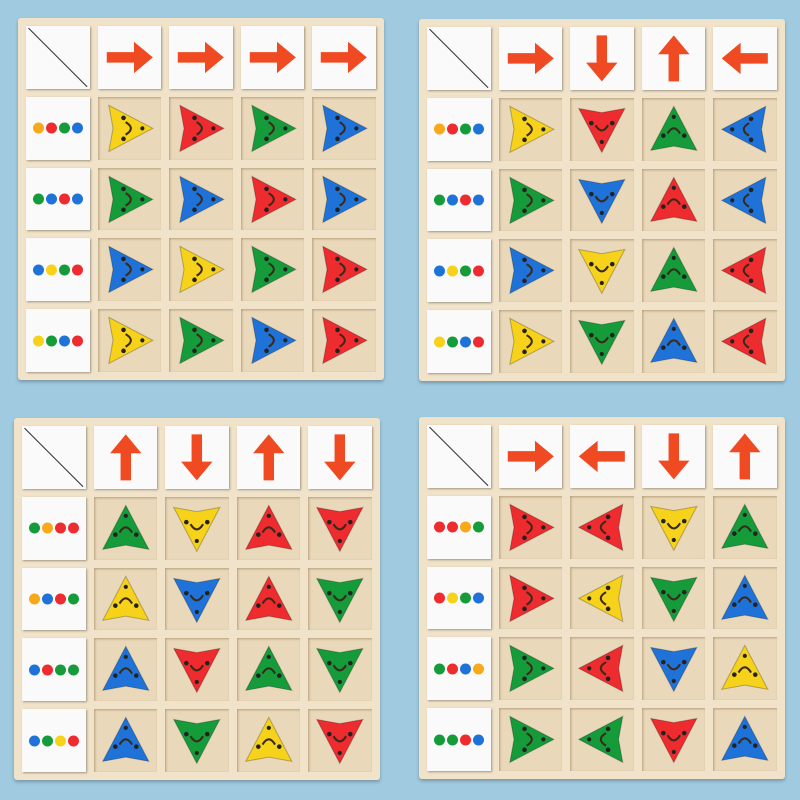 This screenshot has width=800, height=800. I want to click on dot-orange, so click(47, 528).